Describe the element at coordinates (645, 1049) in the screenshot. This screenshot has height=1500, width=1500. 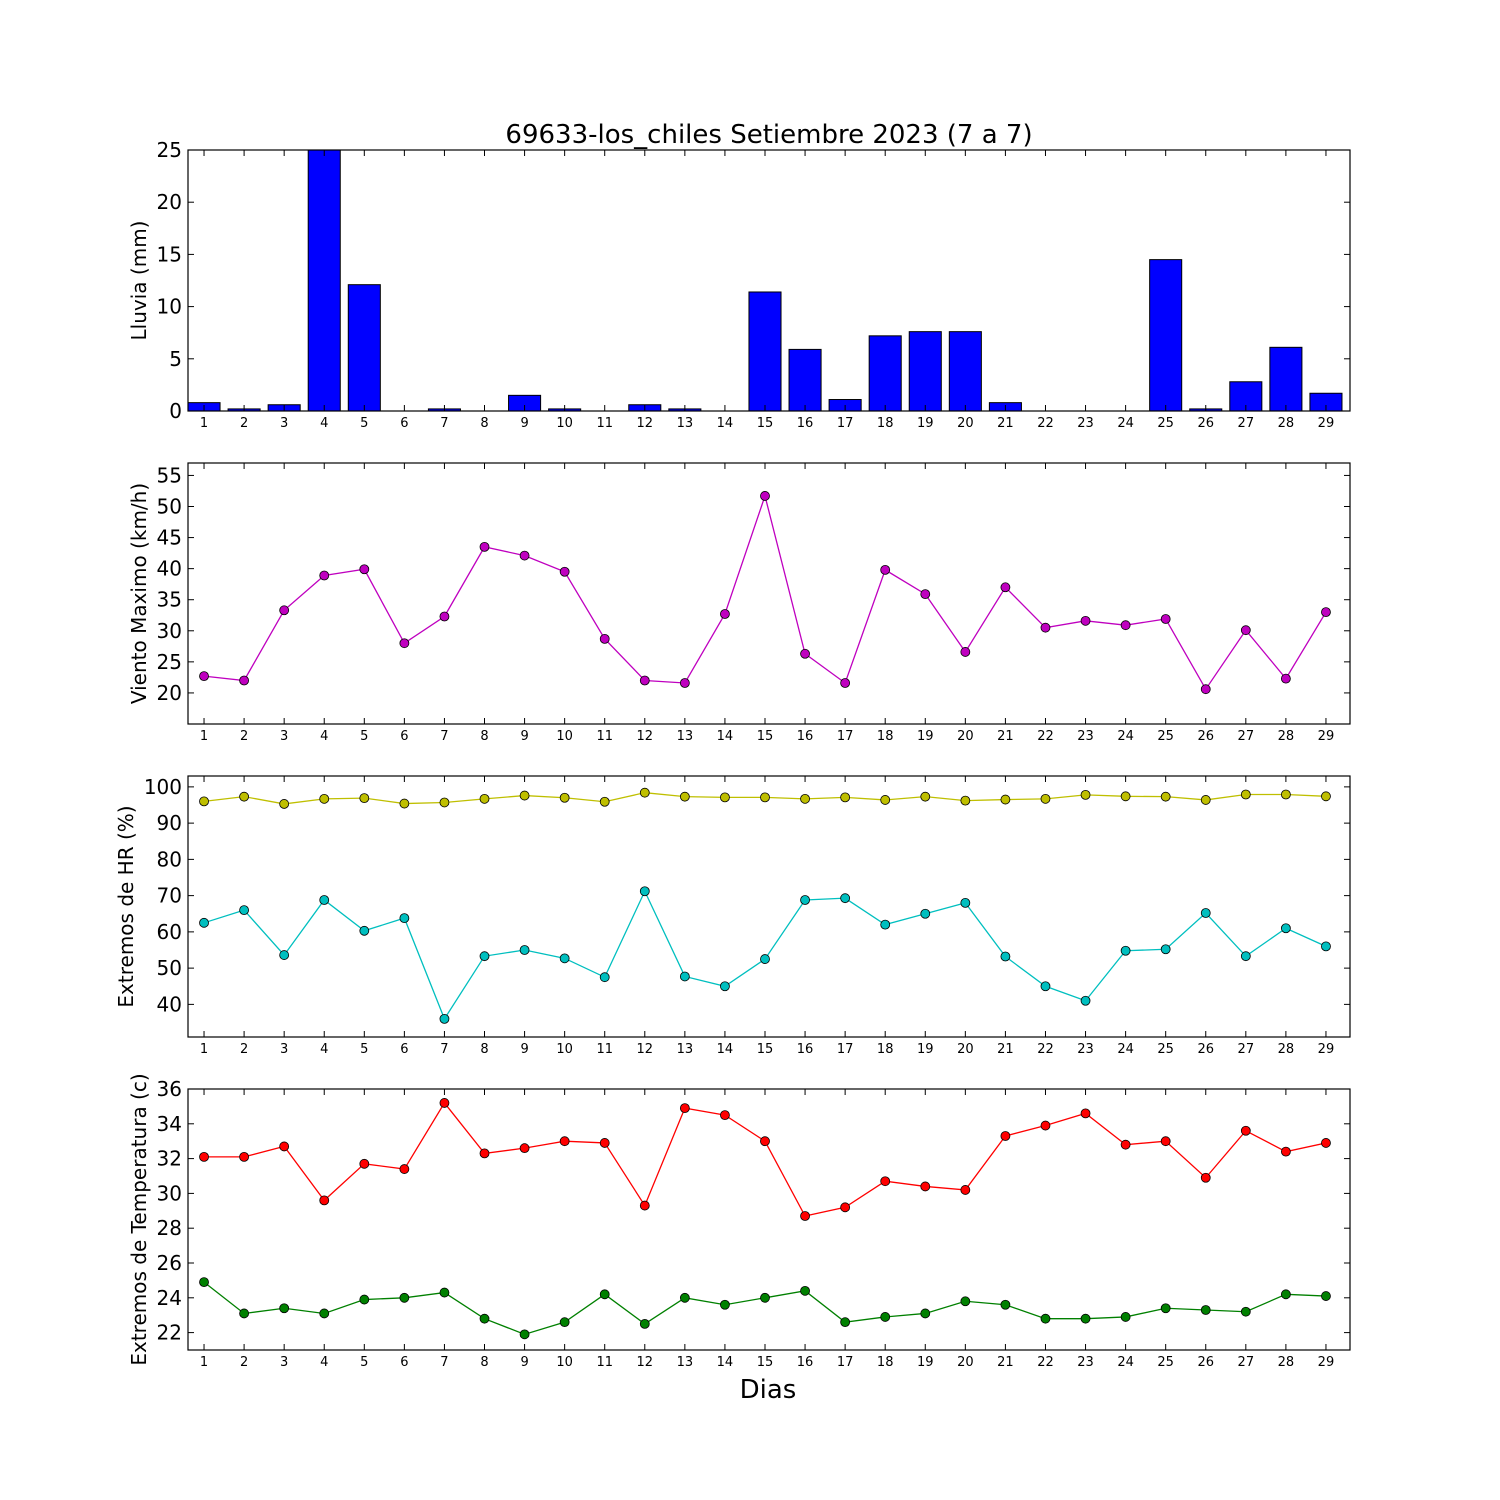
I see `x-tick-label: 12` at that location.